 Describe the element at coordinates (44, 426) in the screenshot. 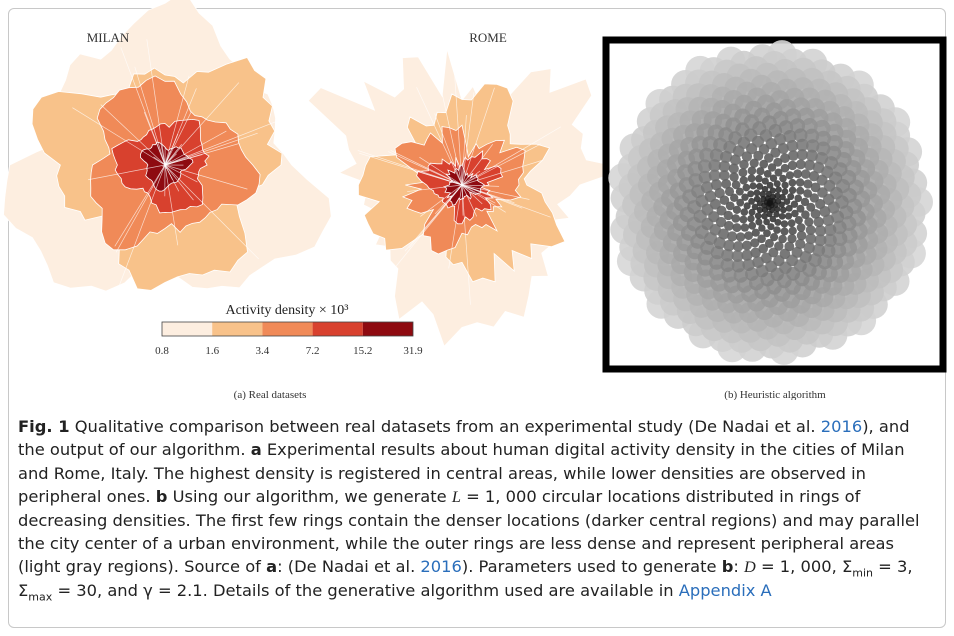

I see `fig-label: Fig. 1` at that location.